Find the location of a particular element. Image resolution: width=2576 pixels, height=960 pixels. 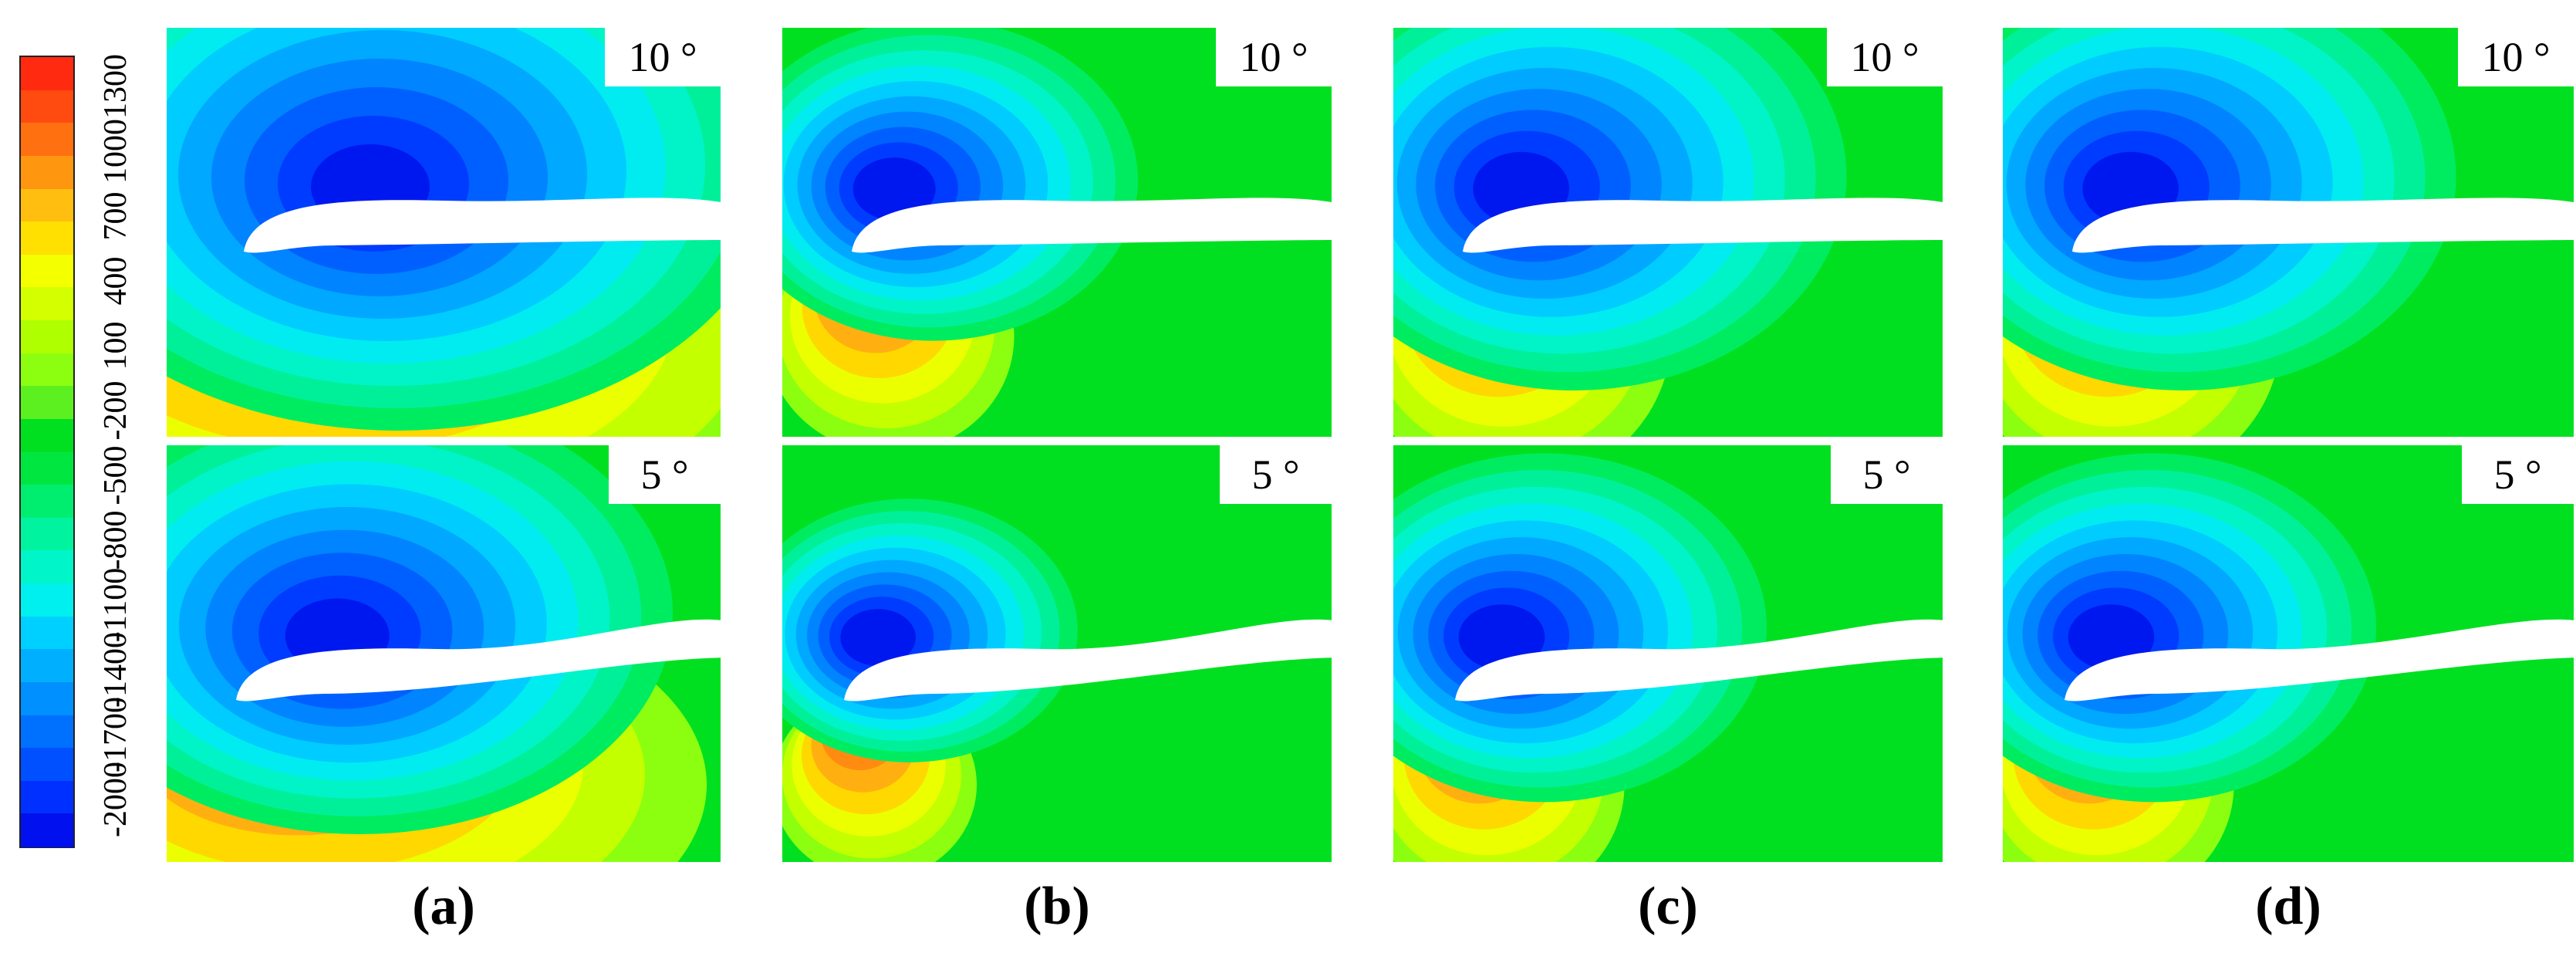

colorbar-tick-label: -2000 is located at coordinates (116, 799).